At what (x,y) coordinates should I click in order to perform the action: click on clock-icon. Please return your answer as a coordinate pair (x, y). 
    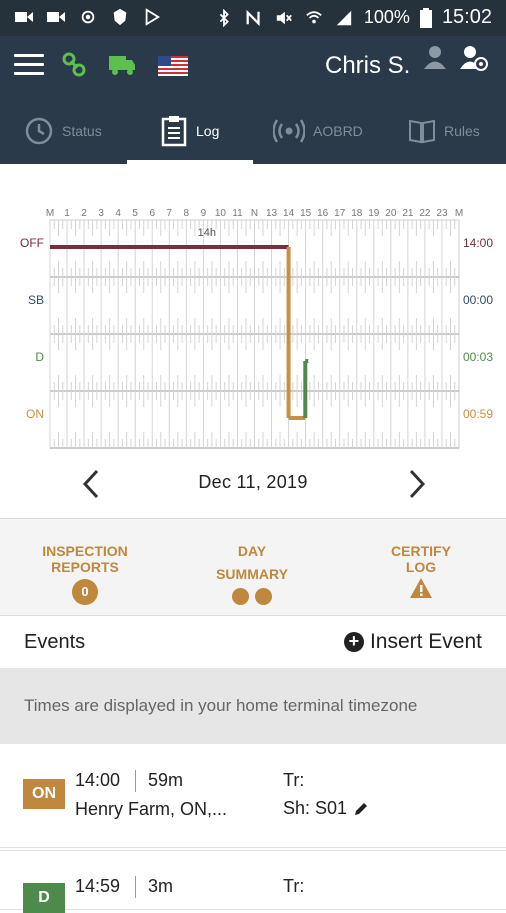
    Looking at the image, I should click on (39, 131).